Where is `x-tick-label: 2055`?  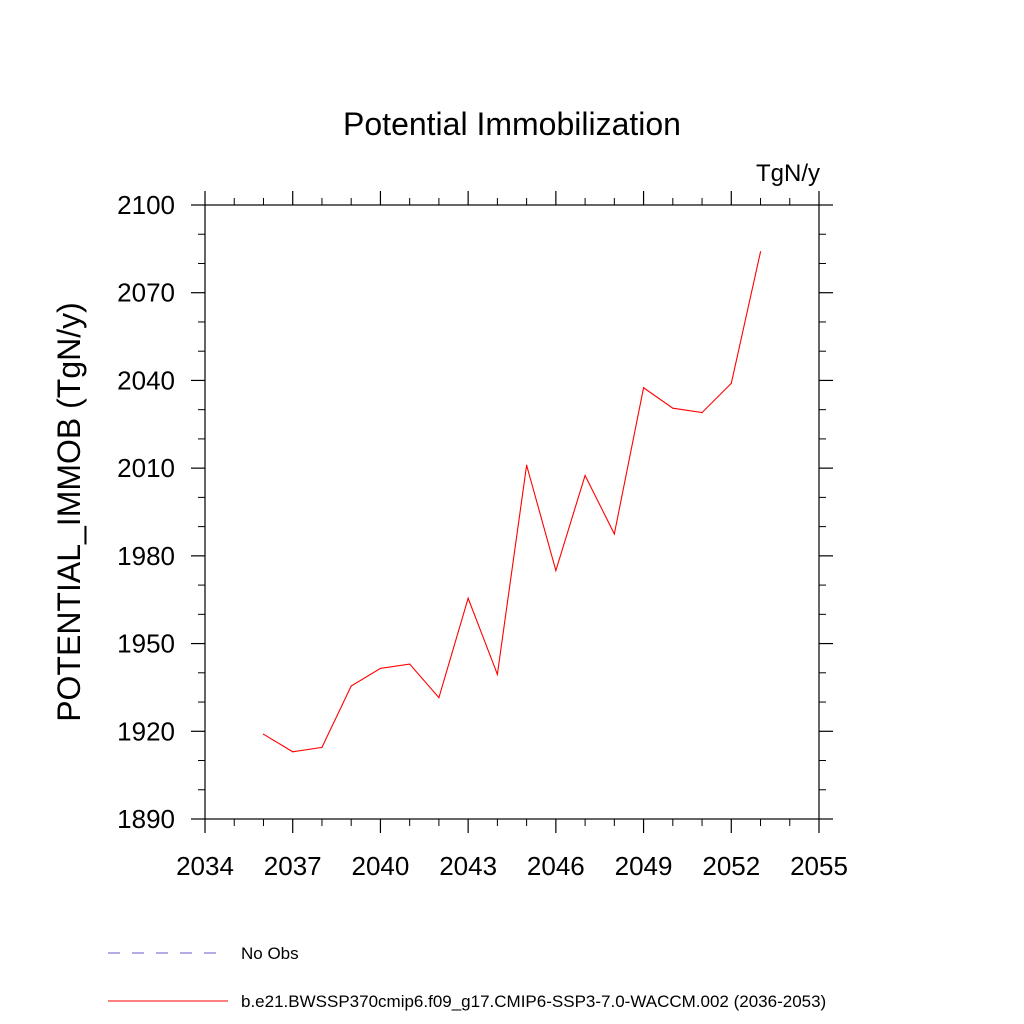 x-tick-label: 2055 is located at coordinates (819, 866).